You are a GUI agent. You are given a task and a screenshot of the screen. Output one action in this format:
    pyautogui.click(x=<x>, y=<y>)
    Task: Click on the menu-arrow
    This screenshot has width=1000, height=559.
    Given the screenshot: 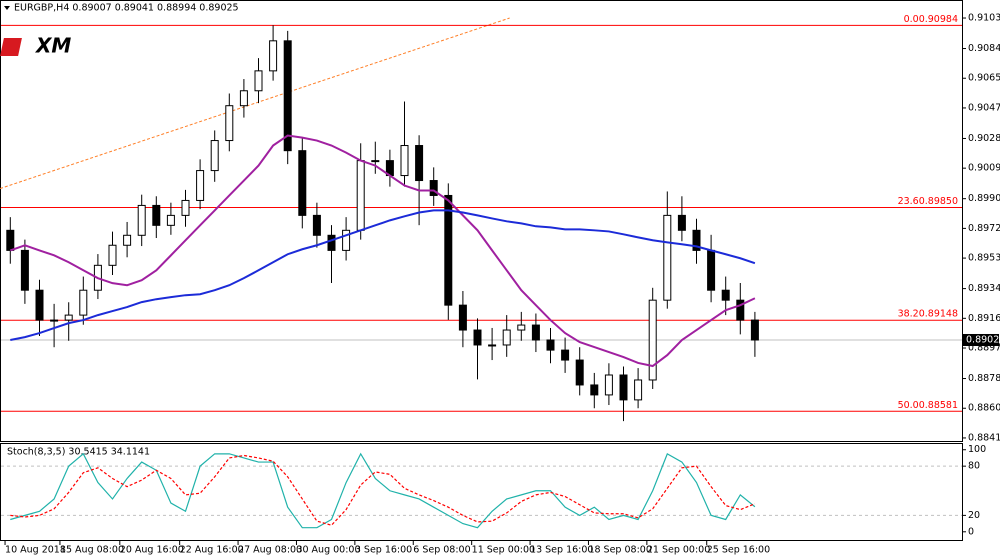 What is the action you would take?
    pyautogui.click(x=7, y=8)
    